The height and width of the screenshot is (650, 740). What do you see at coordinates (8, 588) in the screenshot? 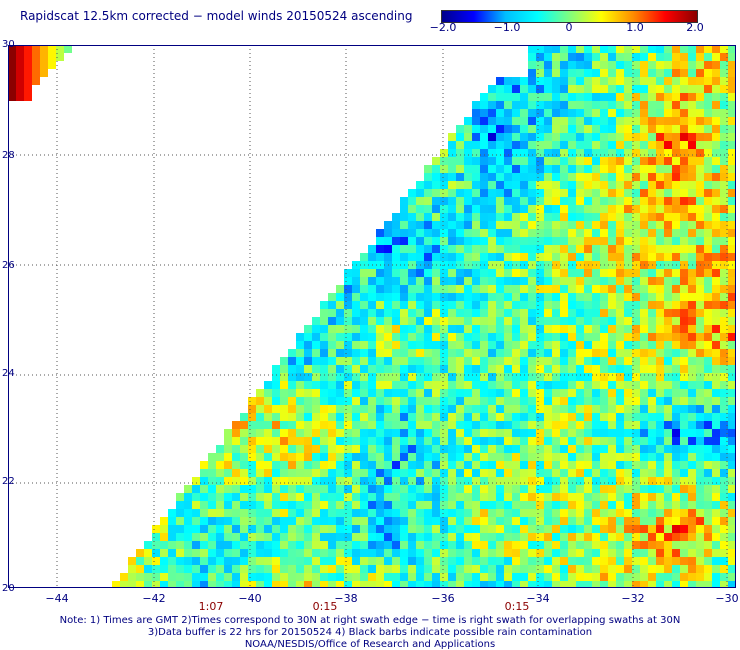
I see `lat-label: 20` at bounding box center [8, 588].